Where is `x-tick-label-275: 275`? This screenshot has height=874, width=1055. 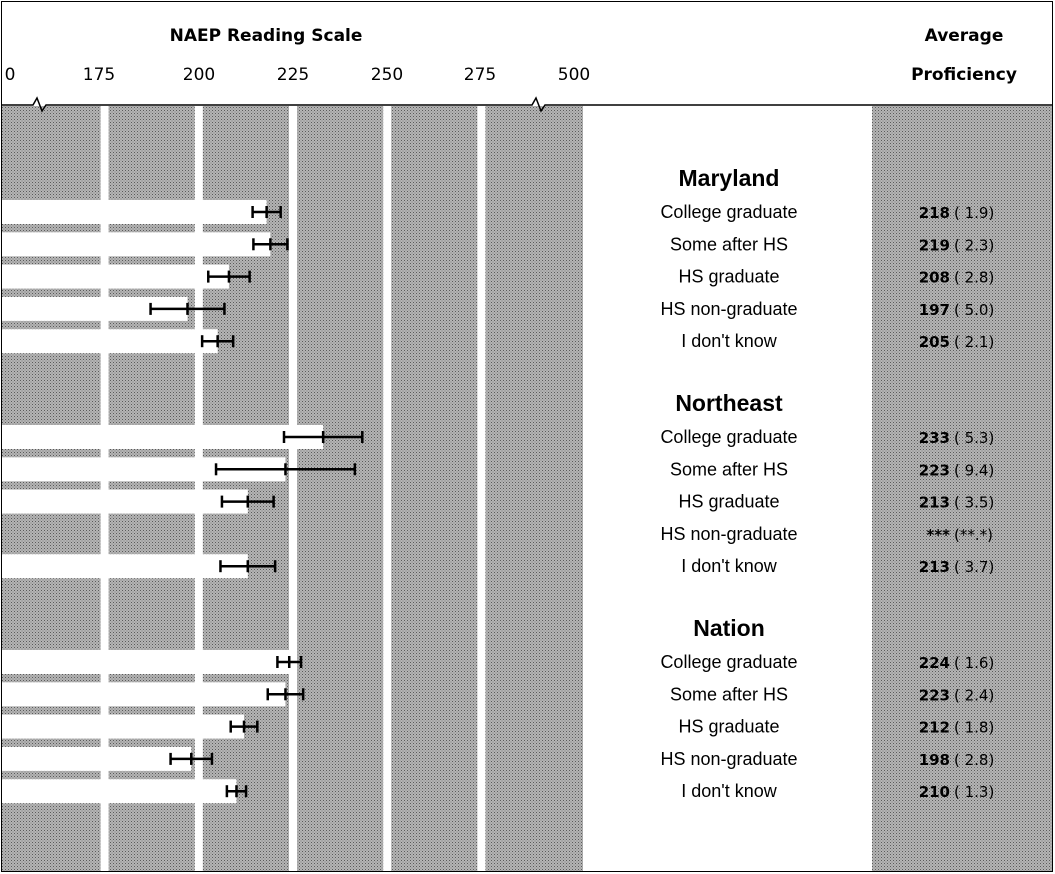
x-tick-label-275: 275 is located at coordinates (480, 75).